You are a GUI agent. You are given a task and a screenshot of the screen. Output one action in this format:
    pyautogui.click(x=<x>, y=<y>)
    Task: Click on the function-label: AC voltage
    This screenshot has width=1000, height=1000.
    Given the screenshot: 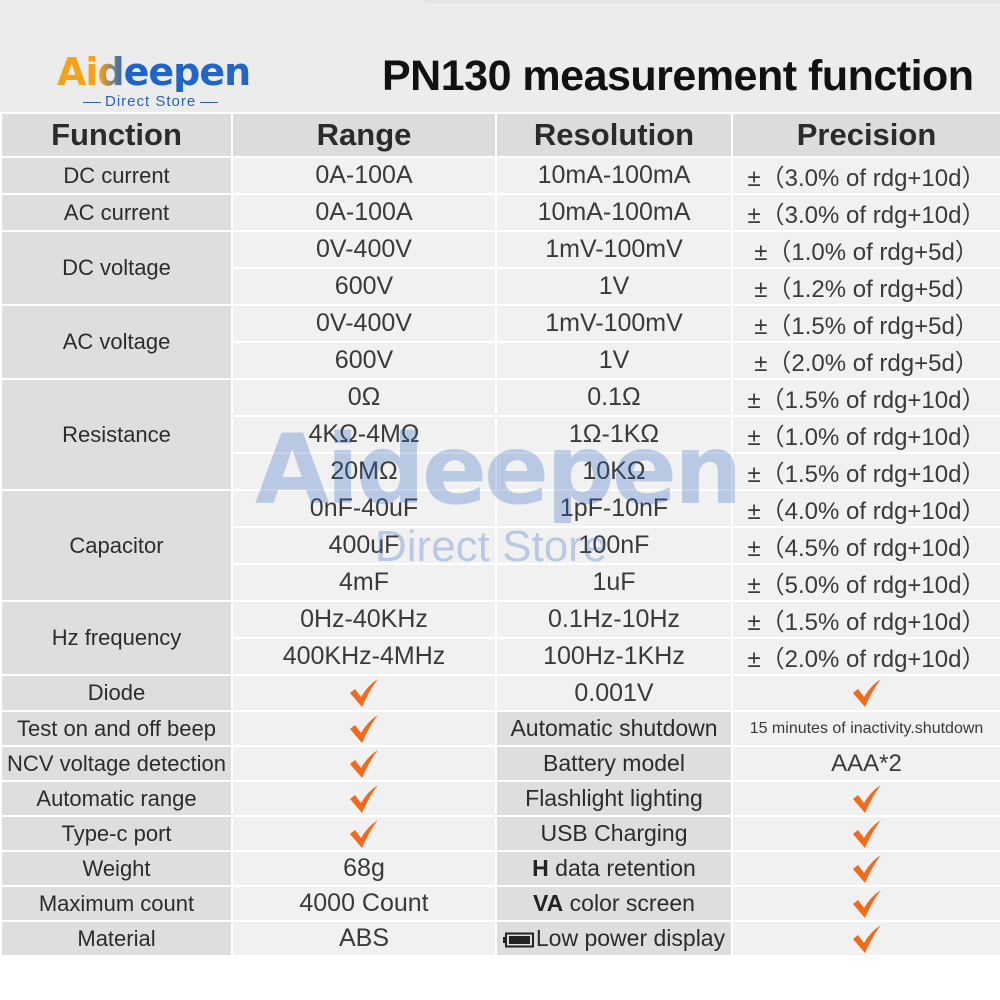 What is the action you would take?
    pyautogui.click(x=116, y=342)
    